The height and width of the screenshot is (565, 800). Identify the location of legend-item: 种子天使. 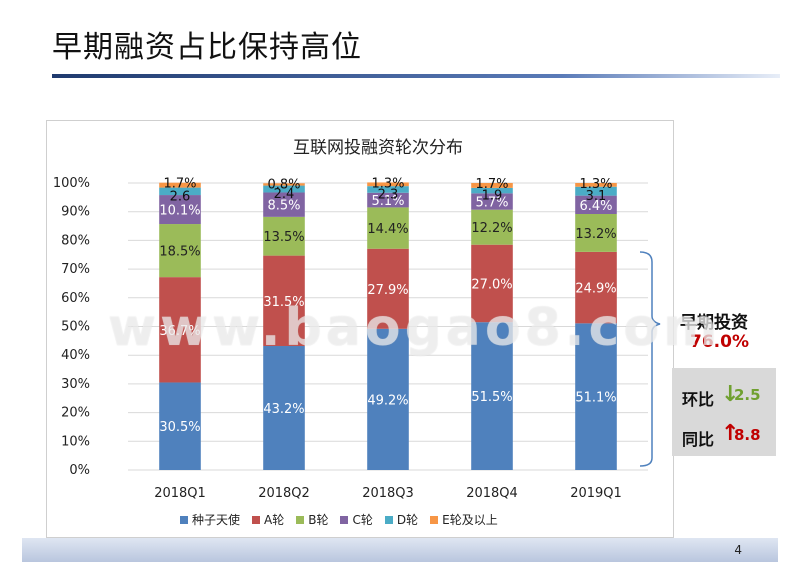
(210, 519).